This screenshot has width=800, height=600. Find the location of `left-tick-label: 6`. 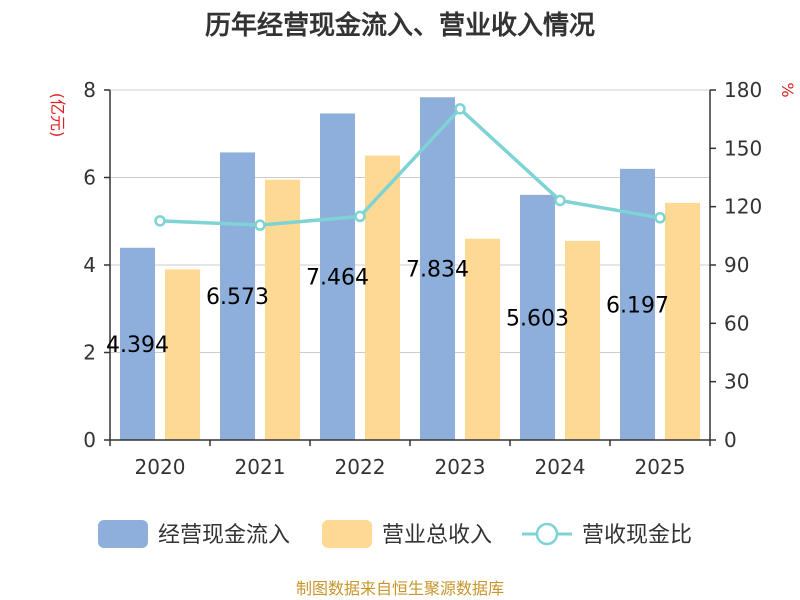

left-tick-label: 6 is located at coordinates (89, 178).